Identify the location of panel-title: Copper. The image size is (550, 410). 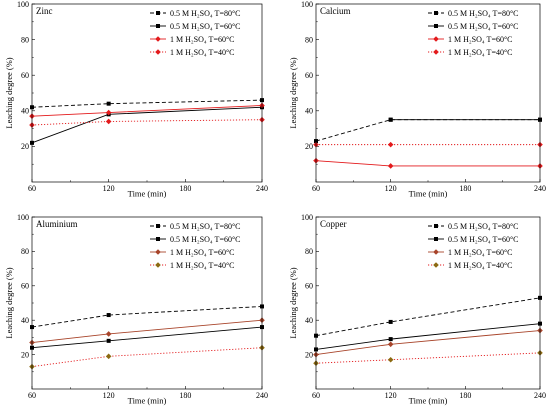
(333, 224).